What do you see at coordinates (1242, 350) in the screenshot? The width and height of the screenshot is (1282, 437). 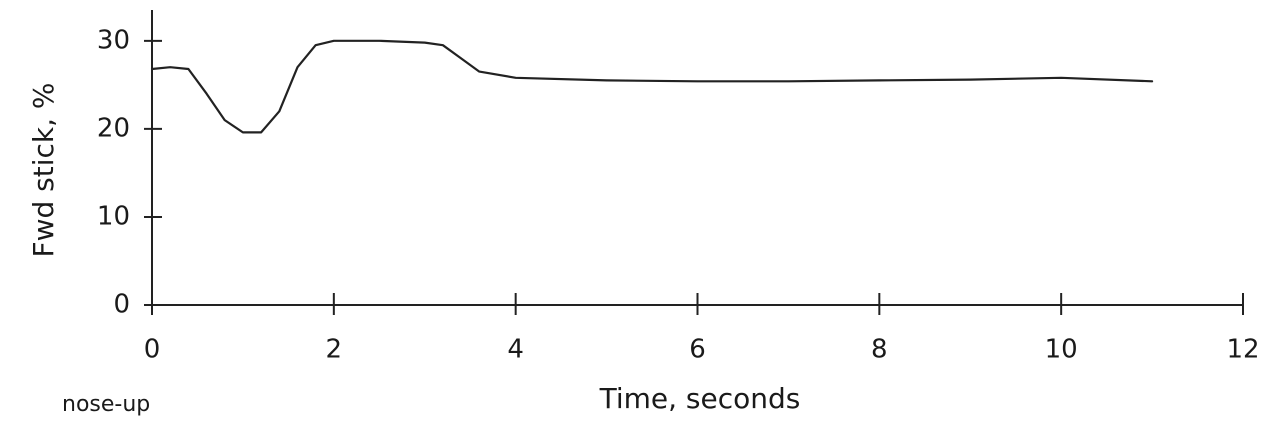 I see `x-tick-label: 12` at bounding box center [1242, 350].